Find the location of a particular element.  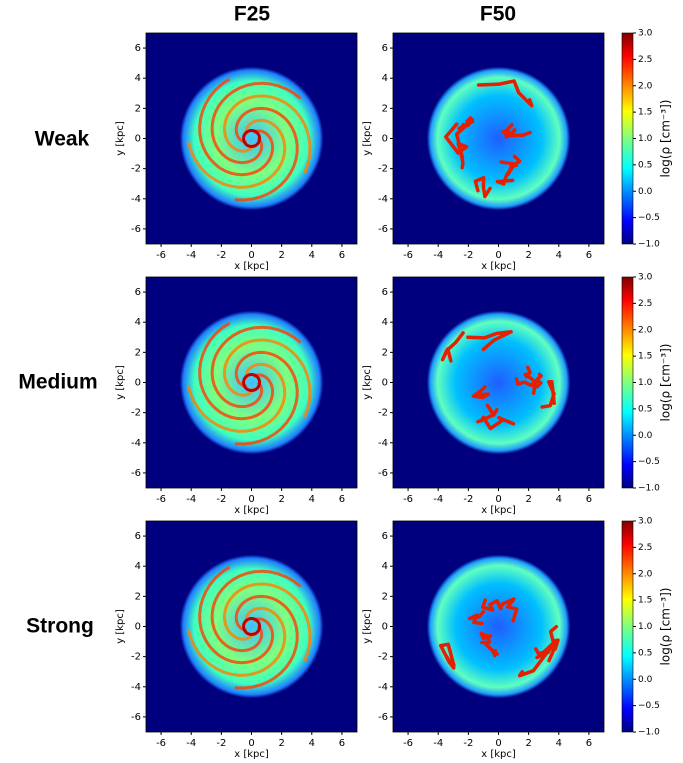

colorbar-tick-label: 2.0 is located at coordinates (645, 86).